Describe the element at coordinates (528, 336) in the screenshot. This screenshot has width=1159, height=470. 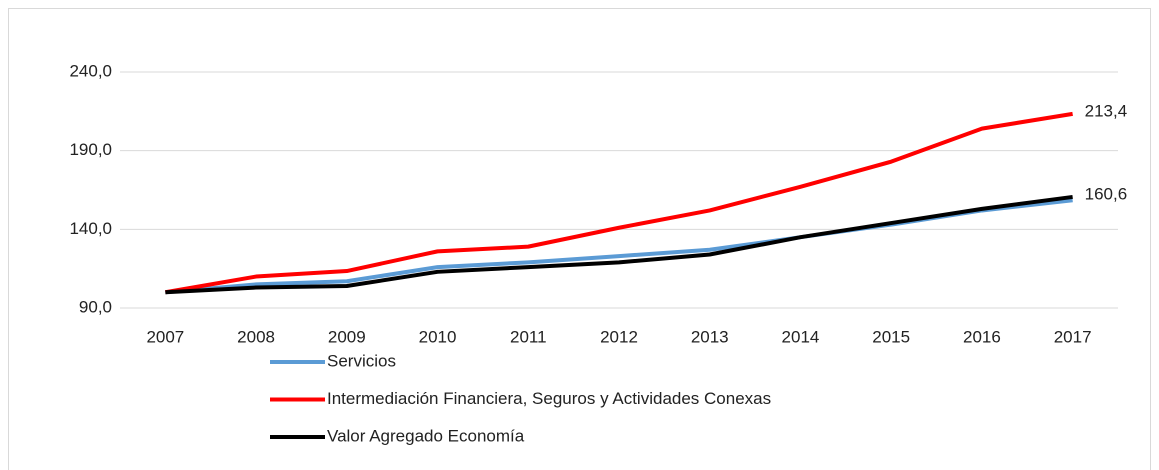
I see `x-tick-label: 2011` at that location.